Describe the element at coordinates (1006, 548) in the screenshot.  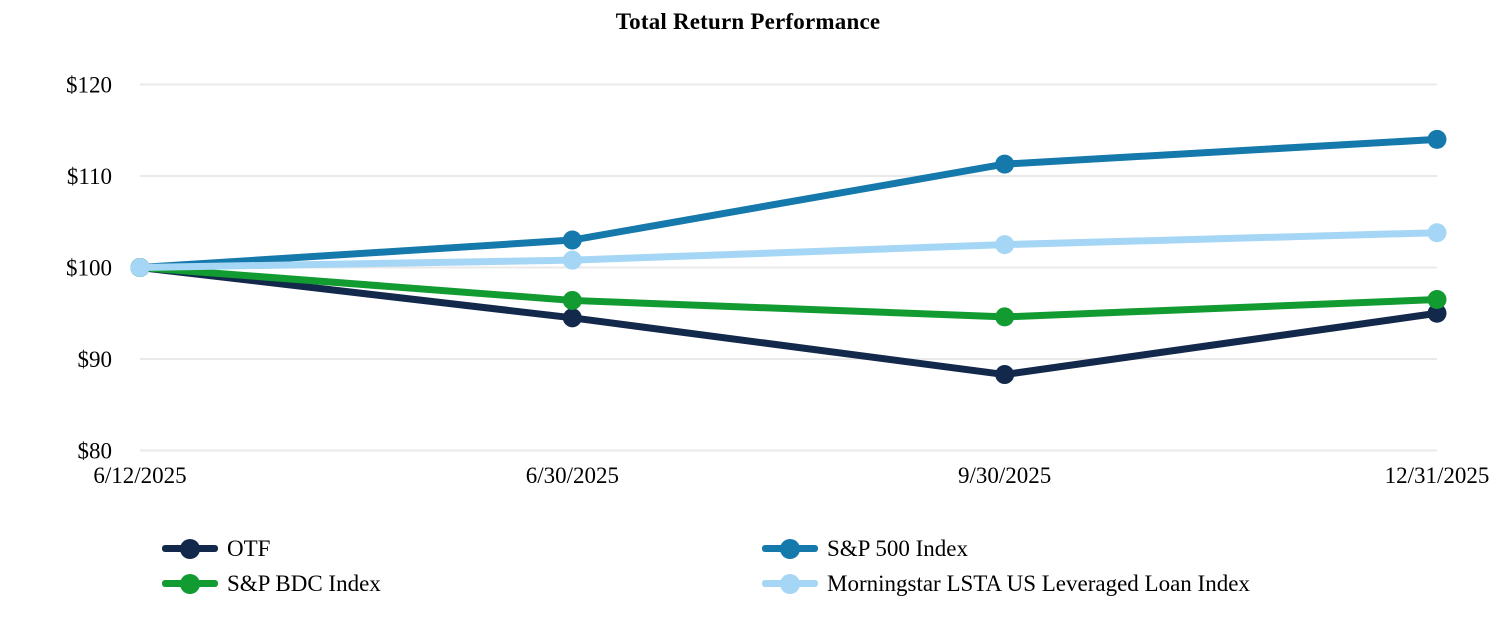
I see `legend-item: S&P 500 Index` at that location.